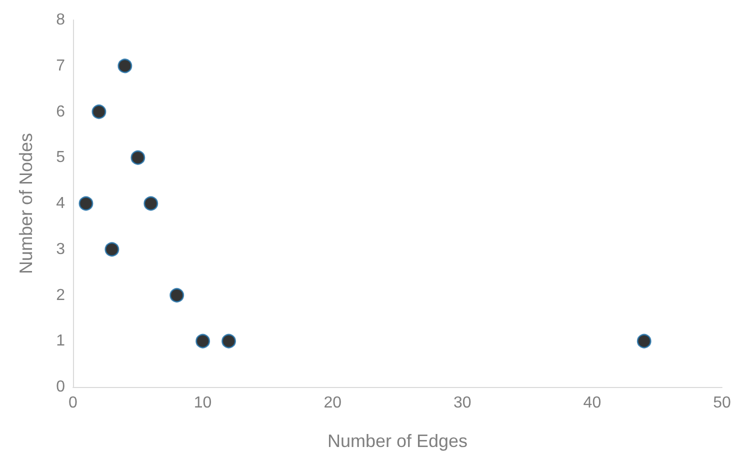 The image size is (748, 471). What do you see at coordinates (592, 403) in the screenshot?
I see `x-tick-label: 40` at bounding box center [592, 403].